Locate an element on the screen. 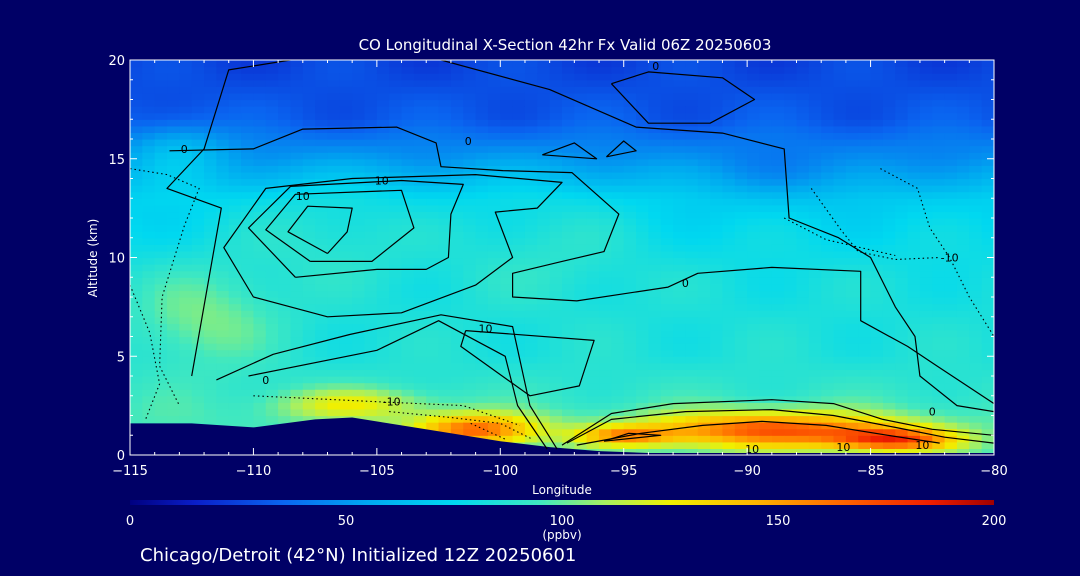 The image size is (1080, 576). x-tick-label: −90 is located at coordinates (746, 471).